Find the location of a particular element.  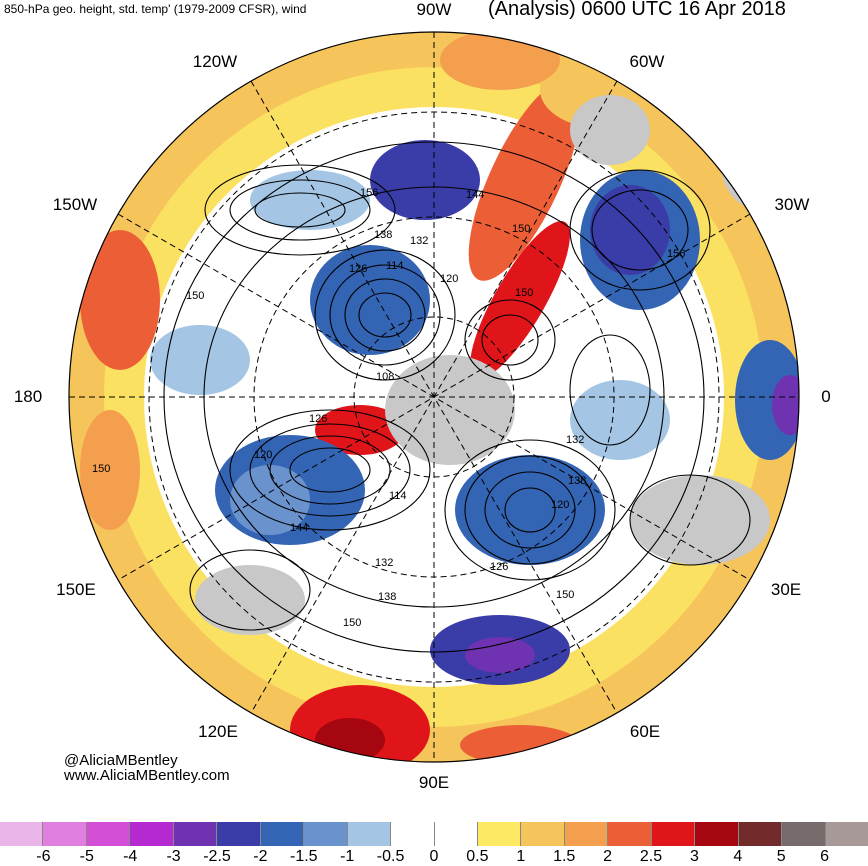

contour-label: 108 is located at coordinates (385, 377).